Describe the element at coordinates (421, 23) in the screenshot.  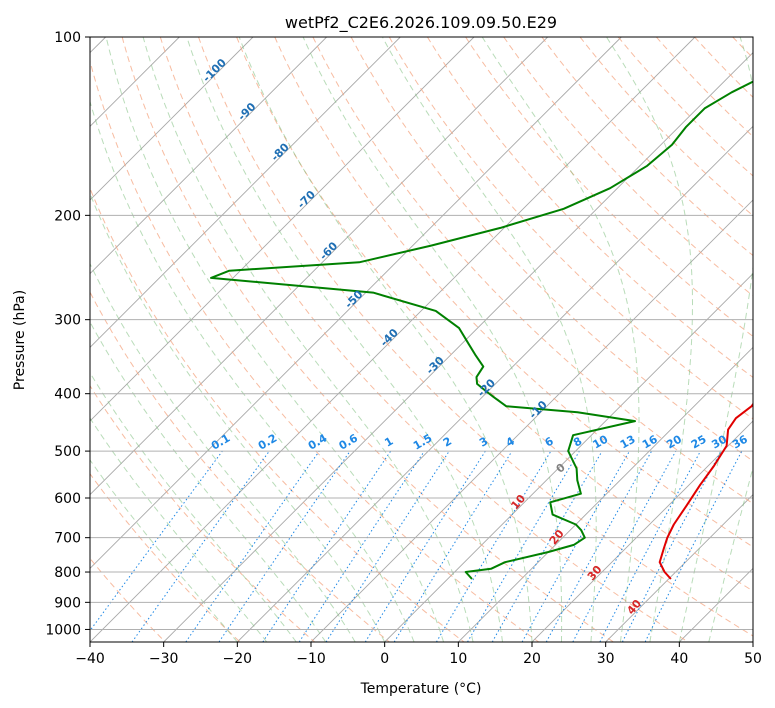
I see `chart-title: wetPf2_C2E6.2026.109.09.50.E29` at that location.